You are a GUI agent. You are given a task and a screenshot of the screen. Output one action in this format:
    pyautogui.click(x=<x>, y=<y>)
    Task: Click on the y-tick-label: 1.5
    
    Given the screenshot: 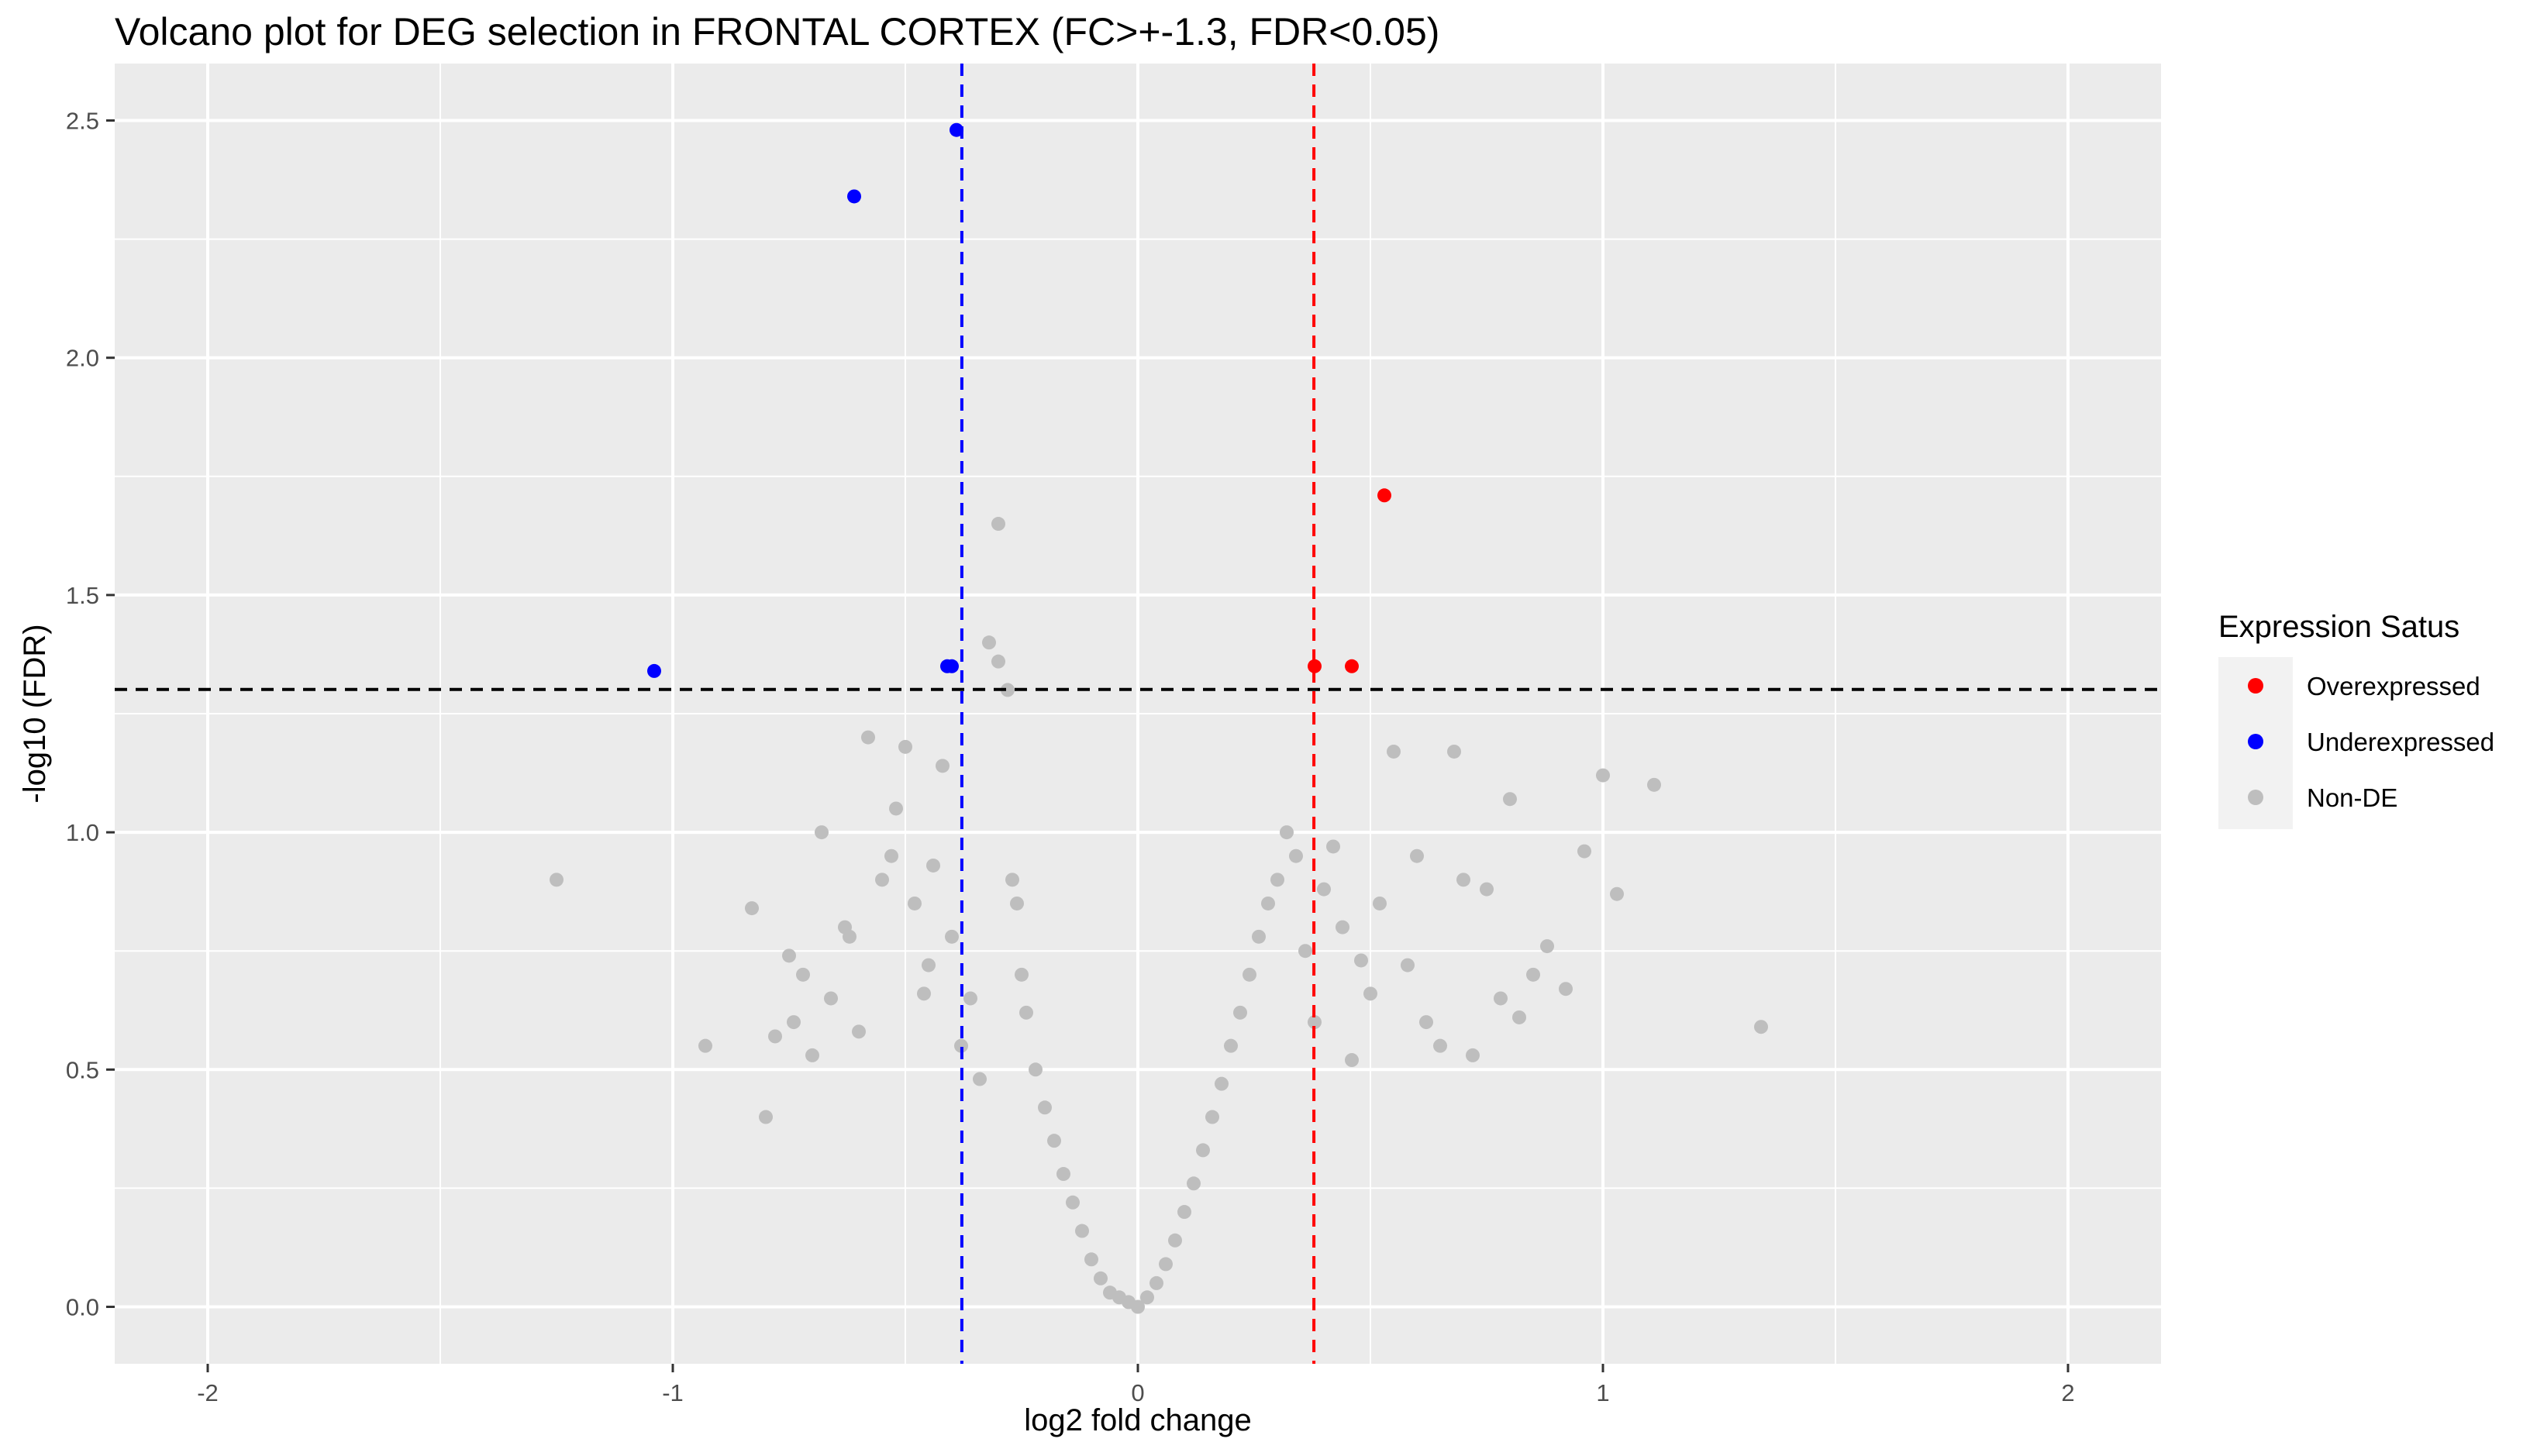 What is the action you would take?
    pyautogui.click(x=82, y=595)
    